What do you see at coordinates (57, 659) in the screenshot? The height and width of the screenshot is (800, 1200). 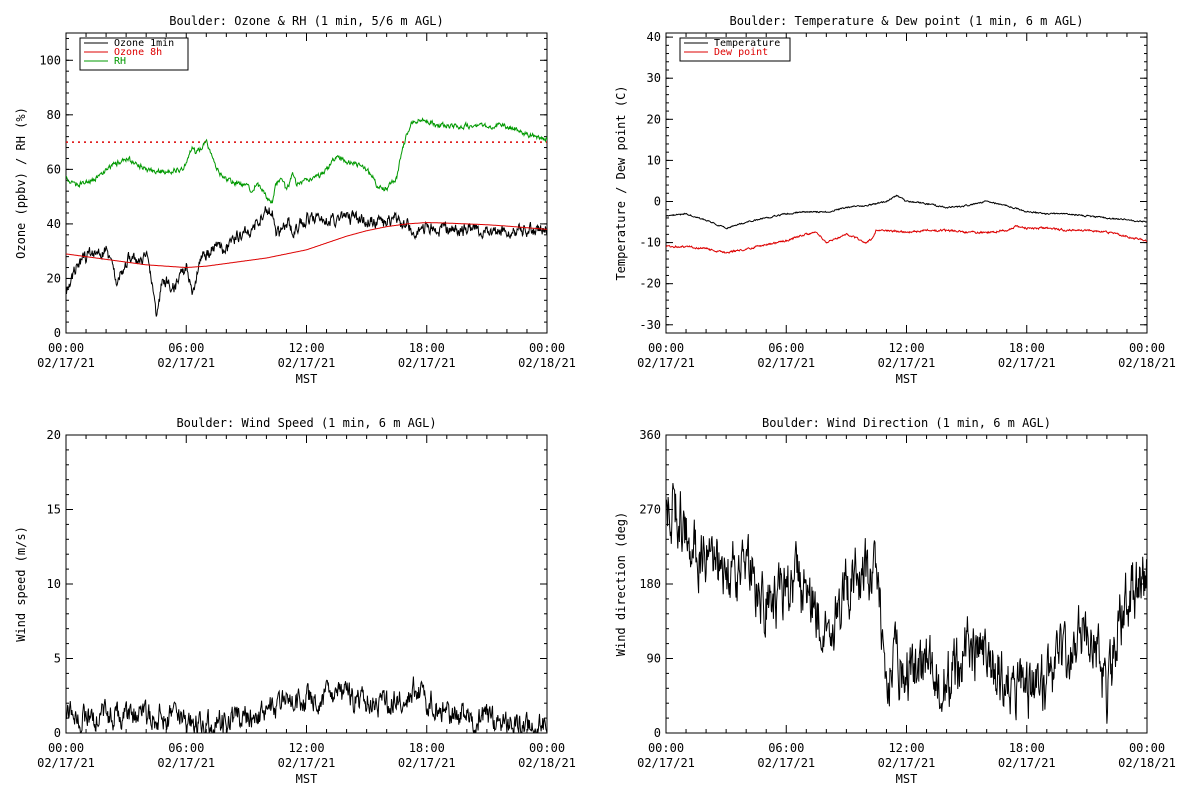 I see `y-tick-label: 5` at bounding box center [57, 659].